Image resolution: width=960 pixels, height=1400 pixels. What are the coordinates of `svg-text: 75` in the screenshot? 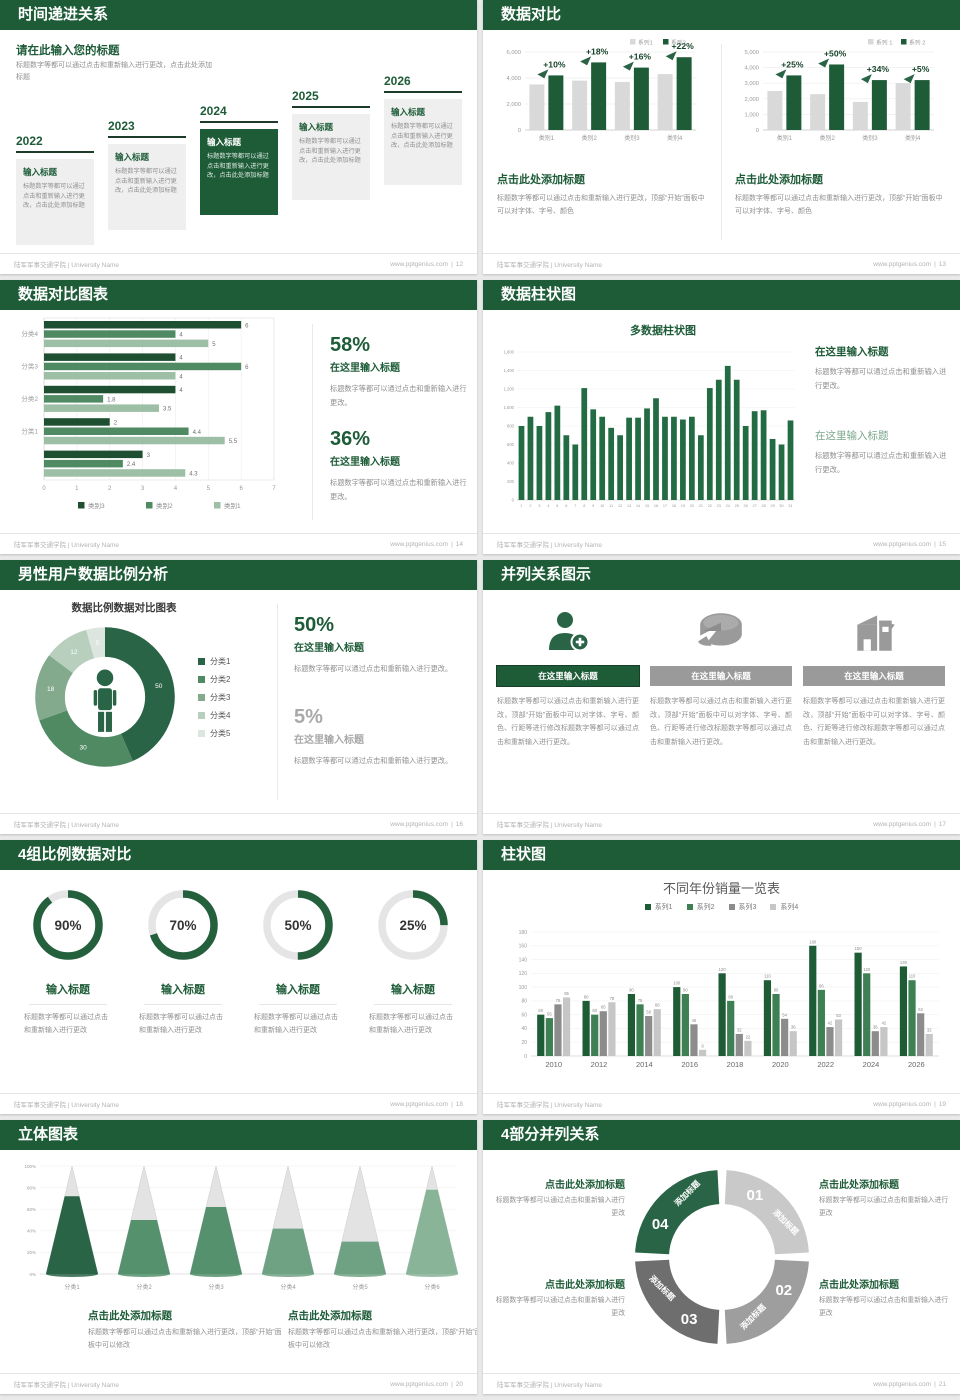 It's located at (558, 1000).